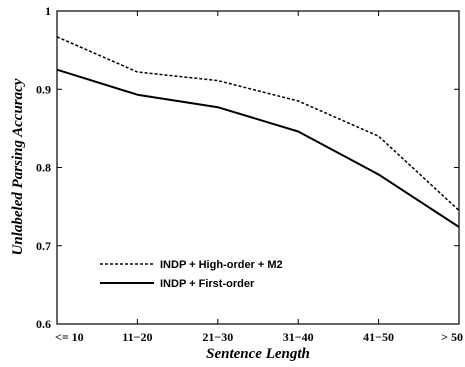 This screenshot has width=465, height=367. What do you see at coordinates (18, 166) in the screenshot?
I see `y-axis-title: Unlabeled Parsing Accuracy` at bounding box center [18, 166].